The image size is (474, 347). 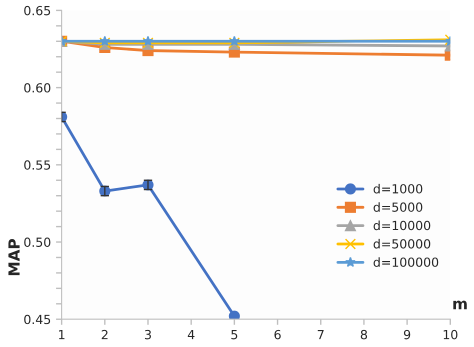 What do you see at coordinates (398, 189) in the screenshot?
I see `legend-label: d=1000` at bounding box center [398, 189].